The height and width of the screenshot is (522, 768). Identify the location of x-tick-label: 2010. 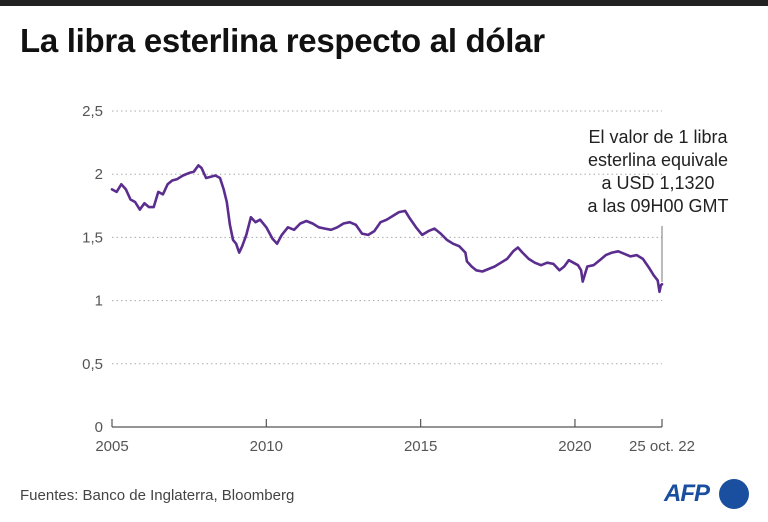
(266, 446).